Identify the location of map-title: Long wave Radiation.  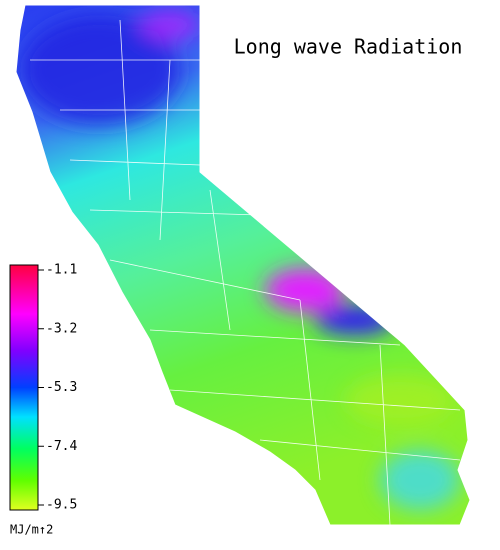
(348, 47).